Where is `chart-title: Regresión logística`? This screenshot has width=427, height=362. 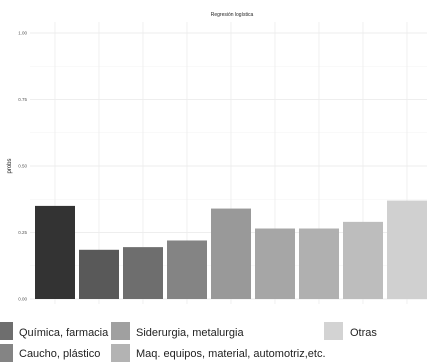 chart-title: Regresión logística is located at coordinates (232, 15).